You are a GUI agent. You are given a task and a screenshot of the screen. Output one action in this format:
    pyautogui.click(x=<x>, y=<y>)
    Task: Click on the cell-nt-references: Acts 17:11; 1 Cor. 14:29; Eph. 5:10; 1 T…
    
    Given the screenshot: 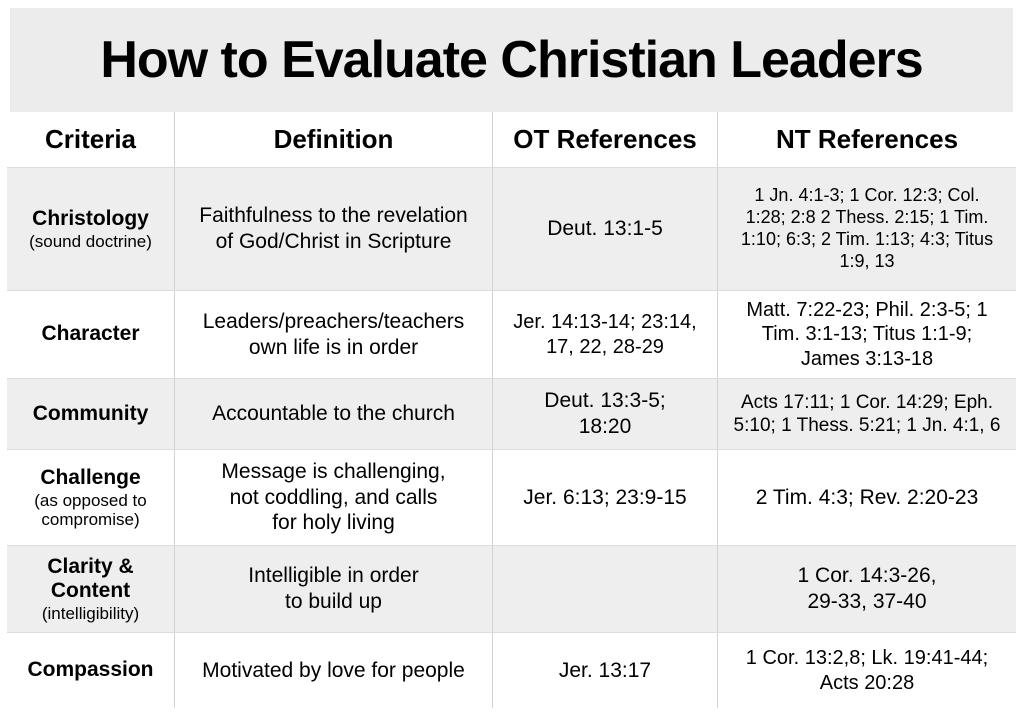 What is the action you would take?
    pyautogui.click(x=867, y=413)
    